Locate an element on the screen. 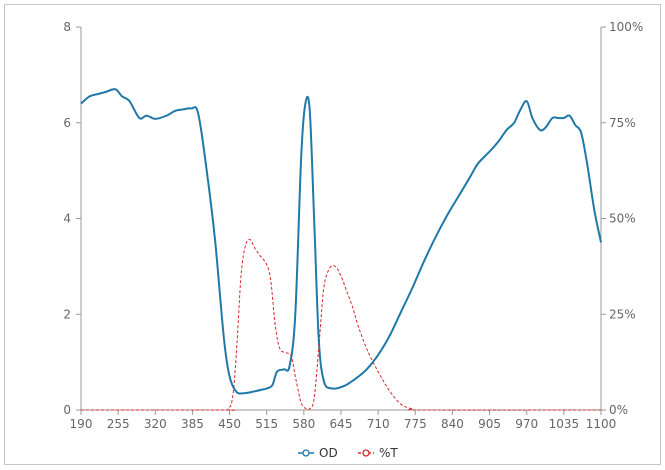 The image size is (665, 470). y-left-tick-label: 8 is located at coordinates (67, 27).